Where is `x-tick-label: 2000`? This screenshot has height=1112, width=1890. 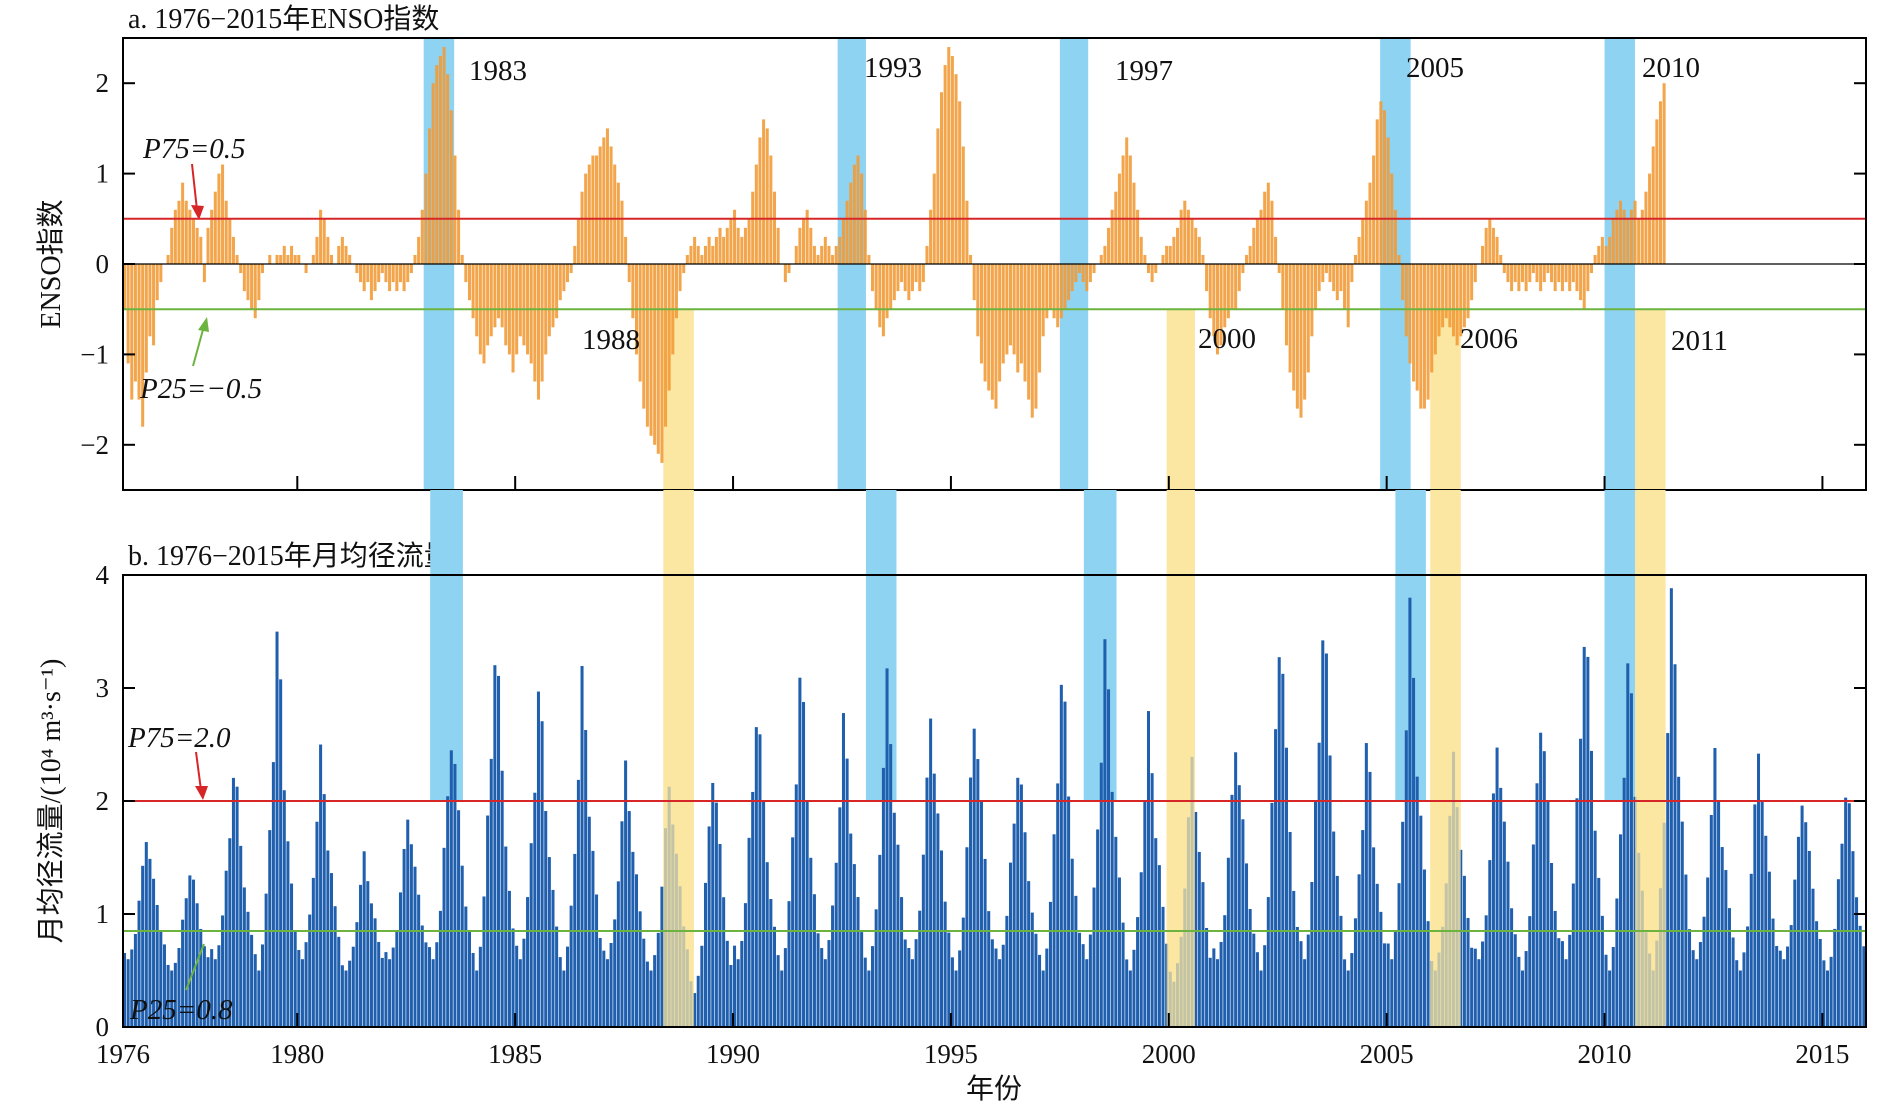 x-tick-label: 2000 is located at coordinates (1169, 1054).